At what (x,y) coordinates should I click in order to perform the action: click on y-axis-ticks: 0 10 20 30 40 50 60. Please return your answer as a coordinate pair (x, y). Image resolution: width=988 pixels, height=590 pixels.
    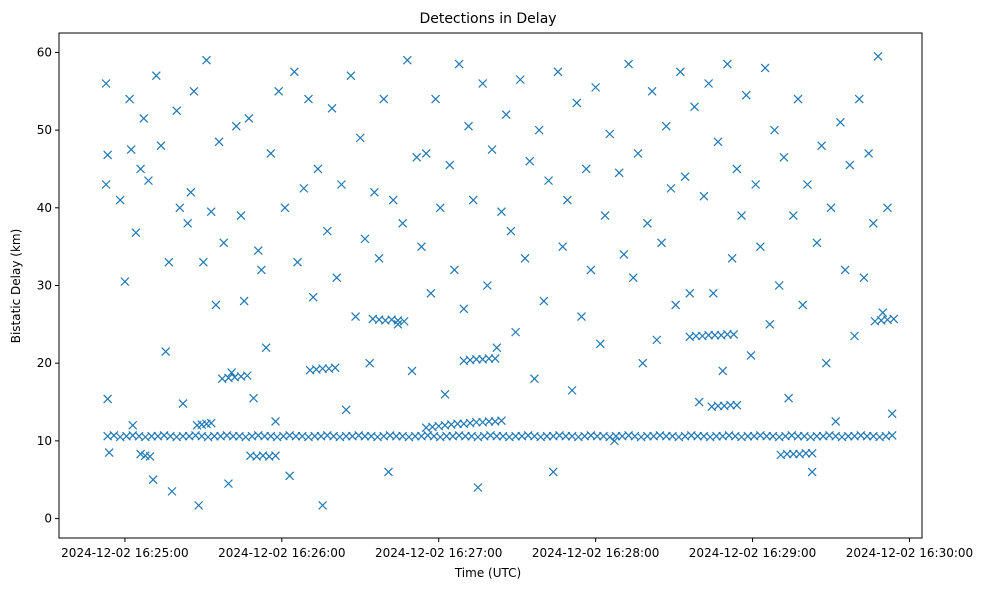
    Looking at the image, I should click on (48, 285).